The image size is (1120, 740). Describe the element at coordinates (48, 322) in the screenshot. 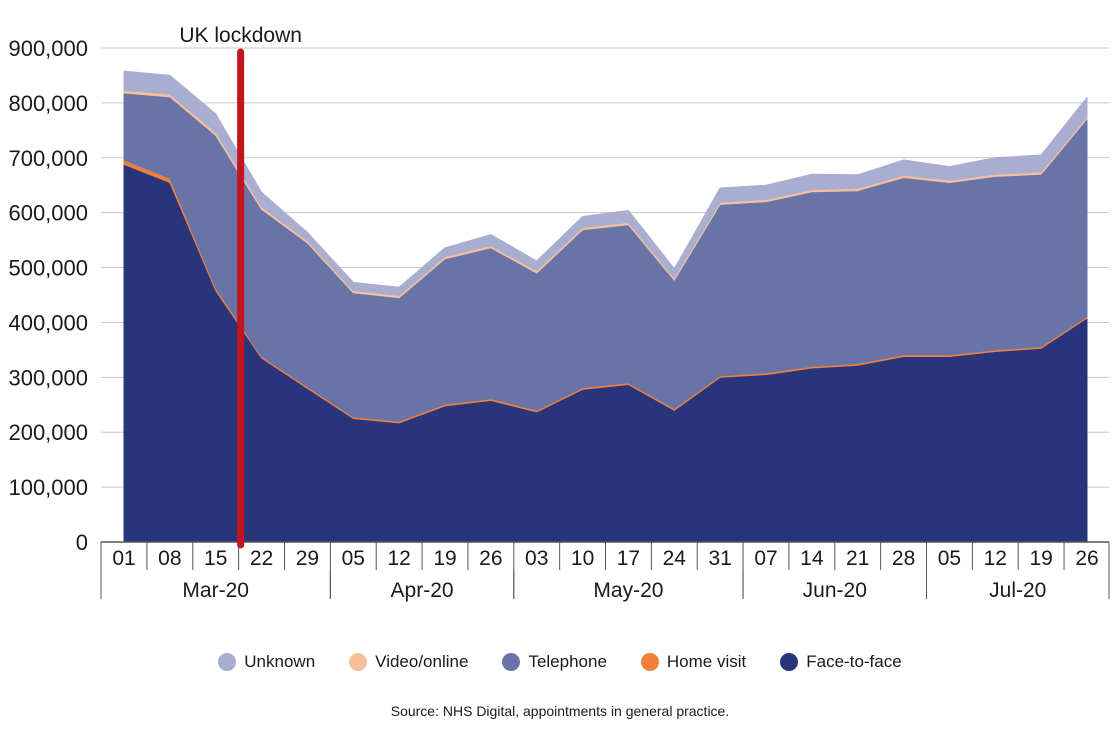

I see `y-tick-label: 400,000` at that location.